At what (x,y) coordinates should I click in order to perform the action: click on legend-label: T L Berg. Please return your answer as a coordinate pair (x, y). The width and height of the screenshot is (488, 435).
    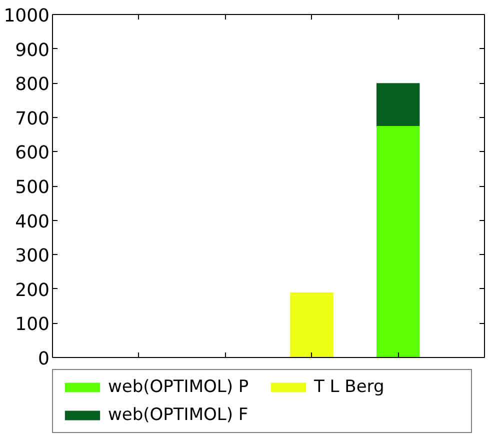
    Looking at the image, I should click on (350, 387).